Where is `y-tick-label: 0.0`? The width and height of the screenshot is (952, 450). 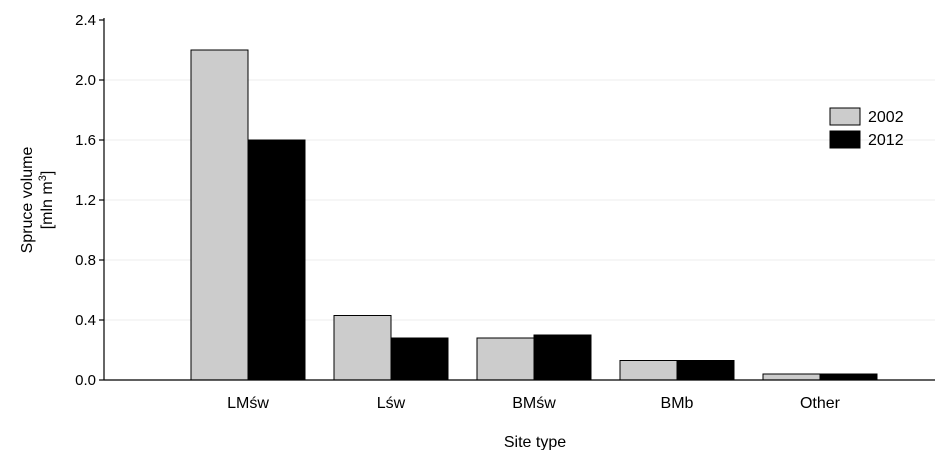 y-tick-label: 0.0 is located at coordinates (85, 380).